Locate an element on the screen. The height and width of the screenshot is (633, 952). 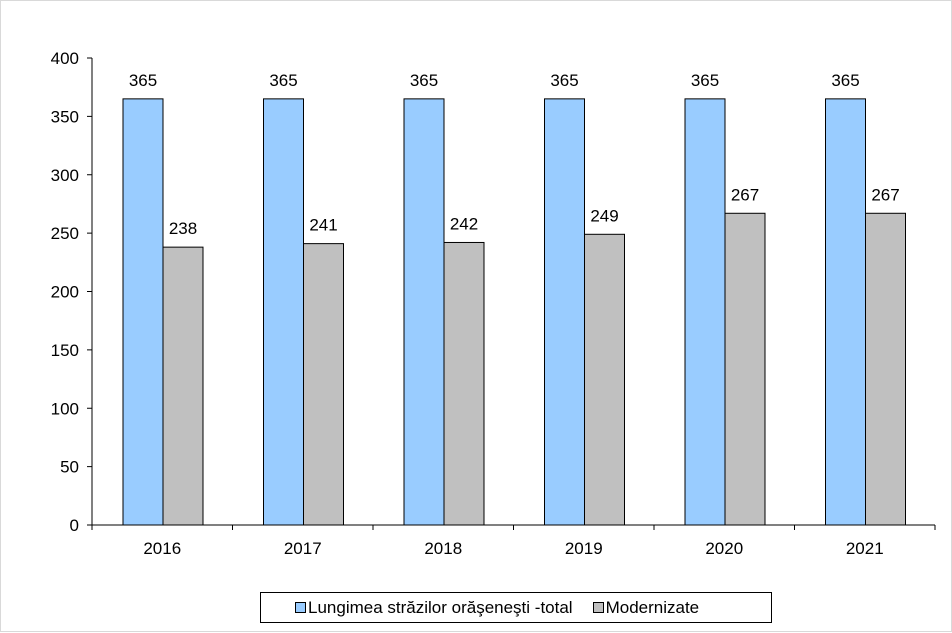
y-tick-label: 0 is located at coordinates (74, 525).